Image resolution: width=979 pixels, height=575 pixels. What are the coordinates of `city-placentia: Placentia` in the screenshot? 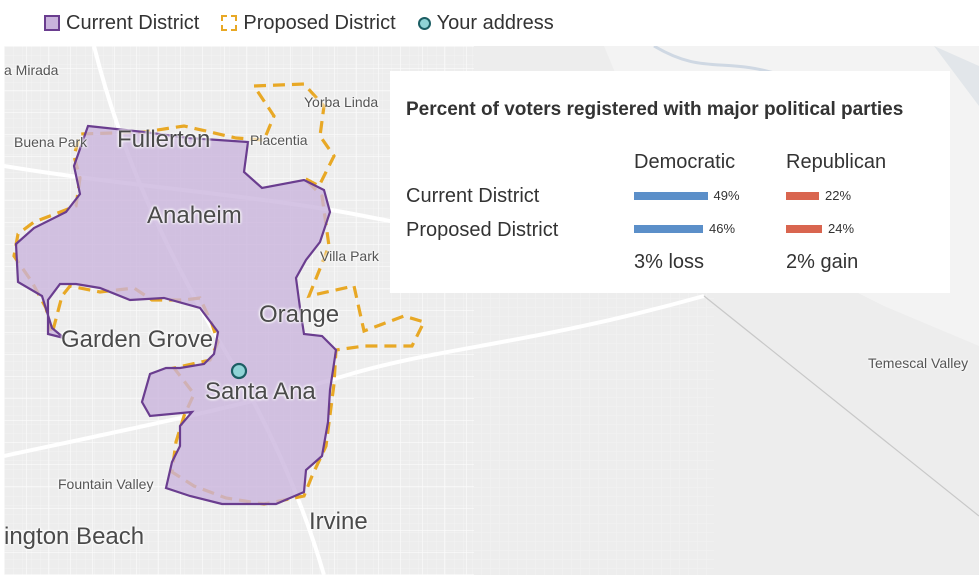 It's located at (279, 140).